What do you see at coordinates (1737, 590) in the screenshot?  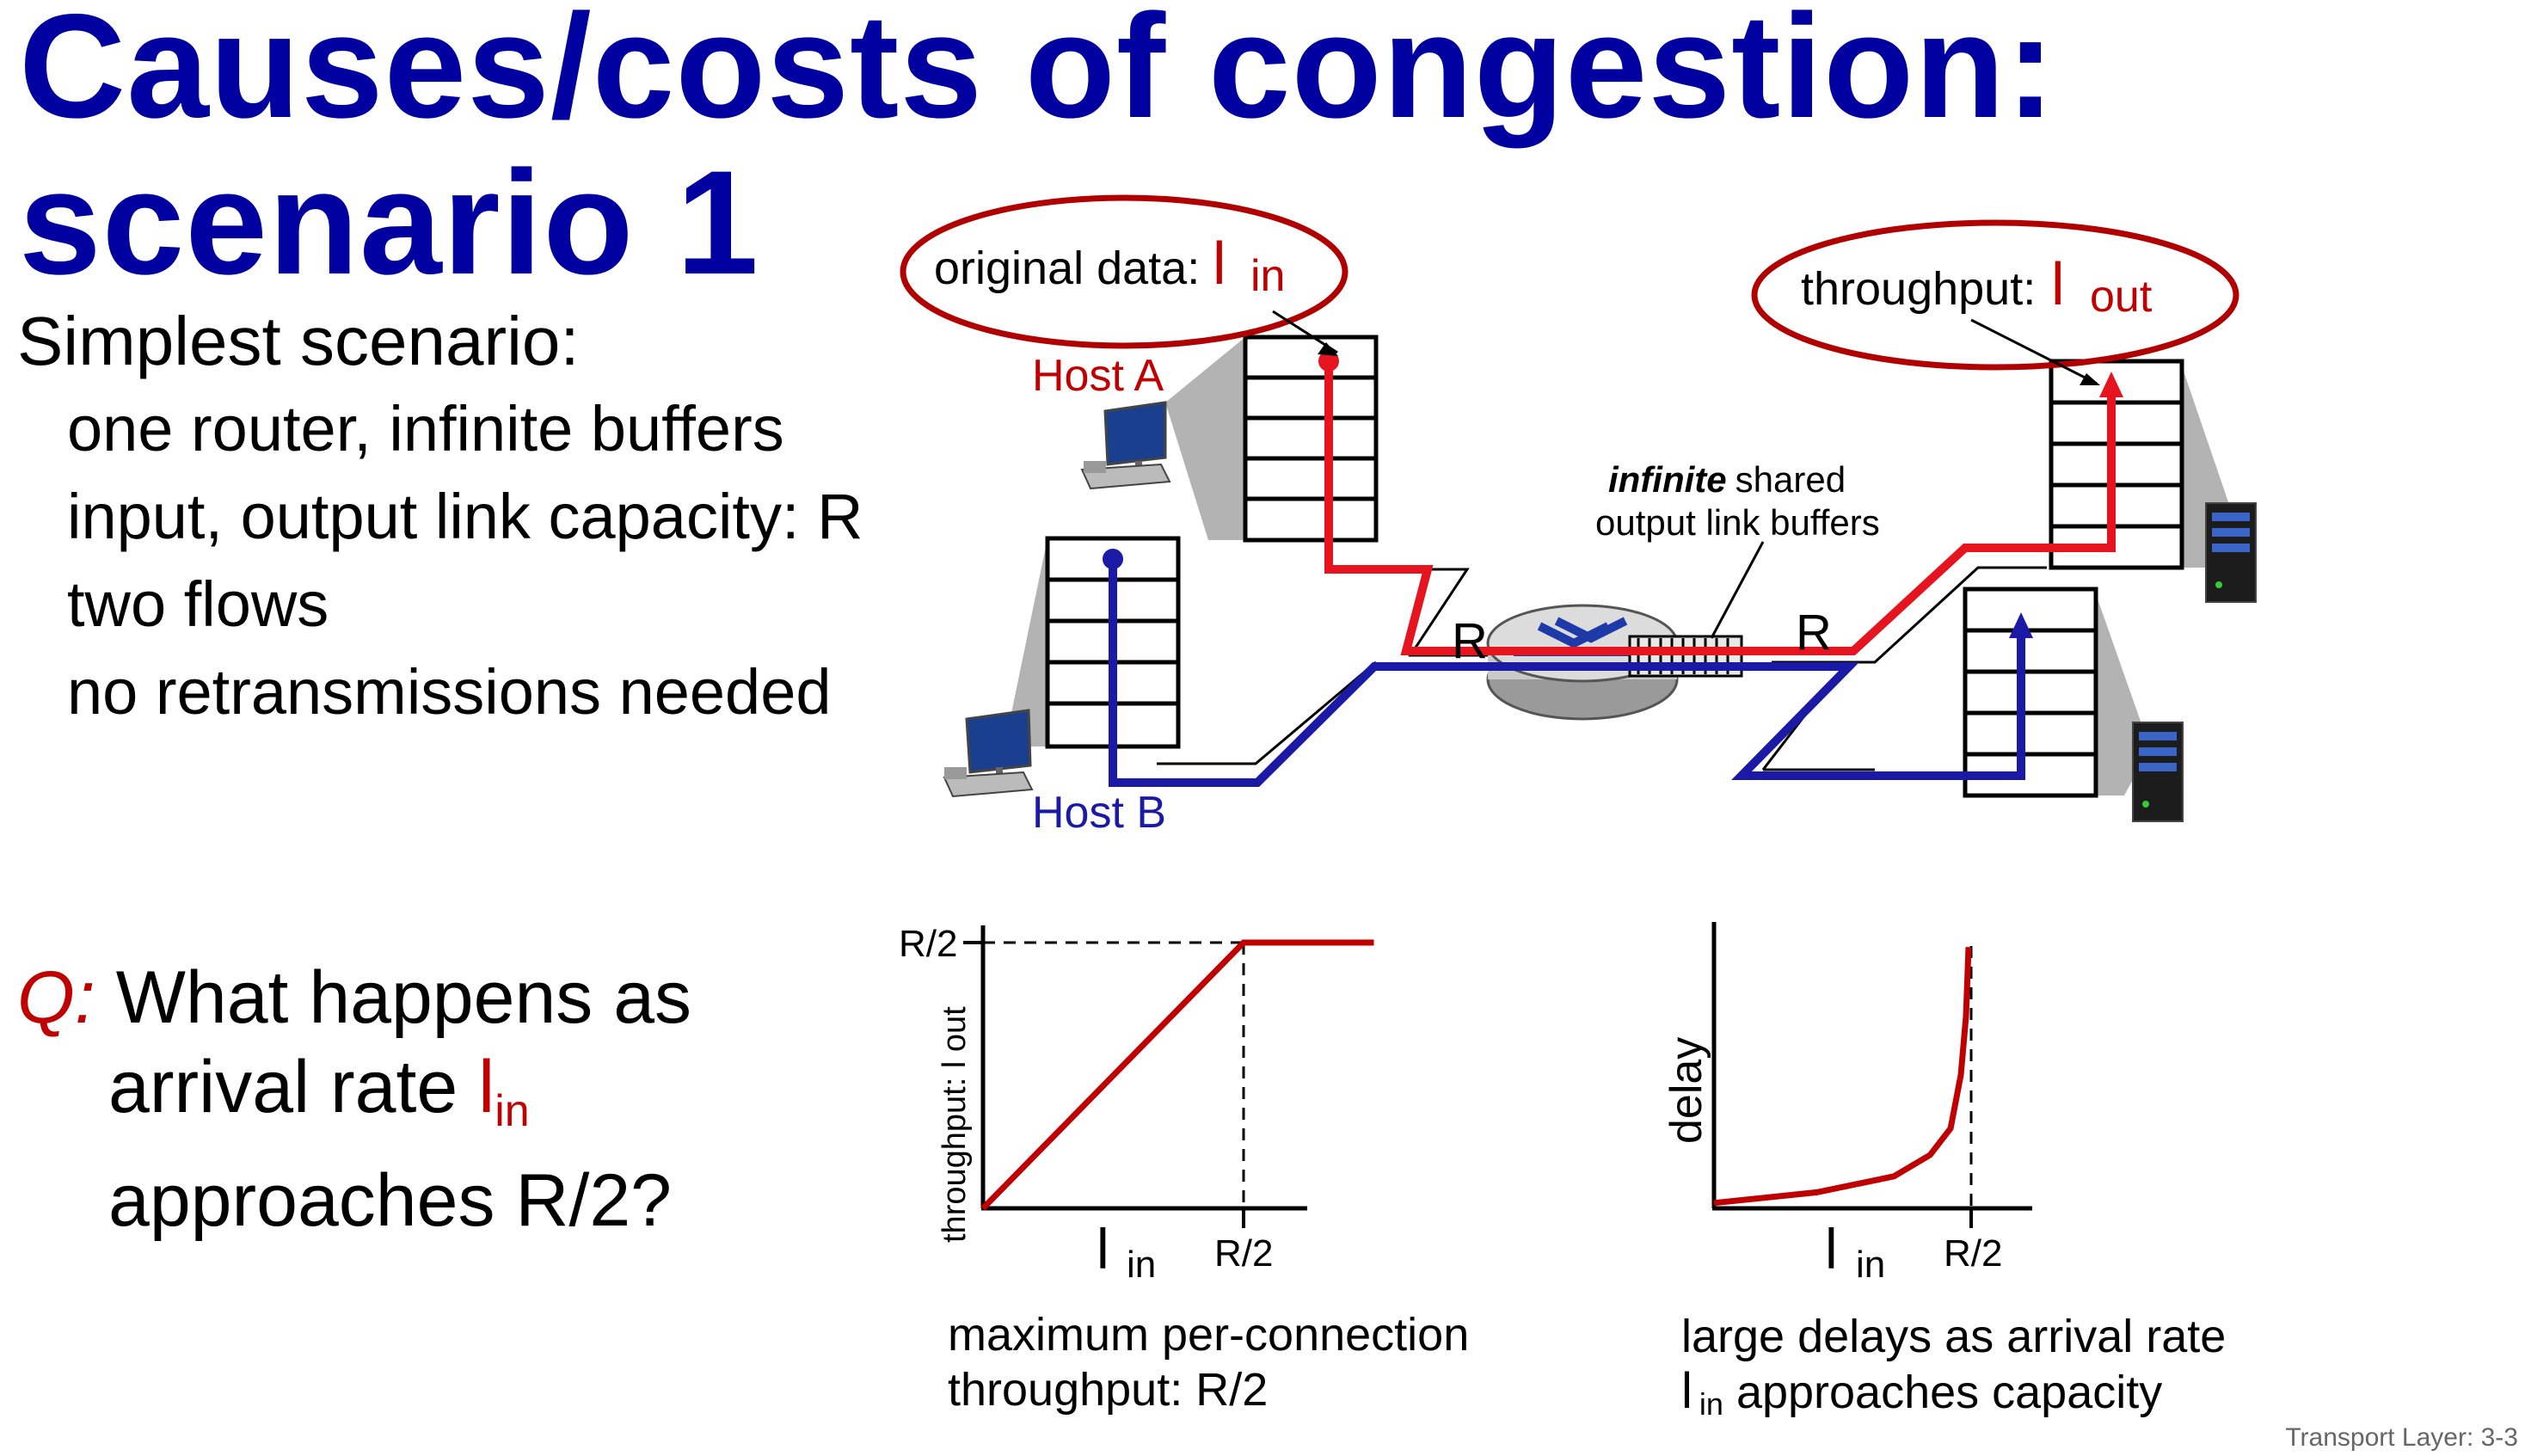 I see `buffer-pointer` at bounding box center [1737, 590].